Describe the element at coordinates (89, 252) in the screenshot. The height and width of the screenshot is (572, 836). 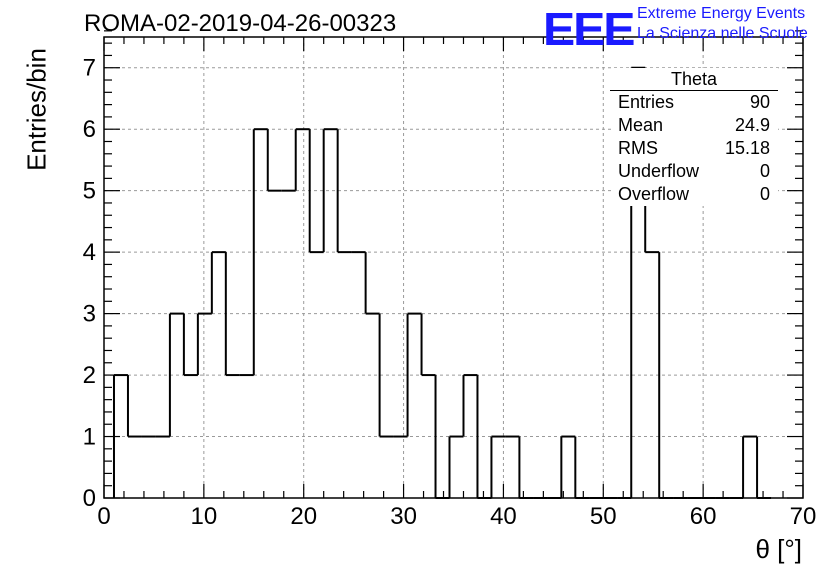
I see `y-tick-label: 4` at that location.